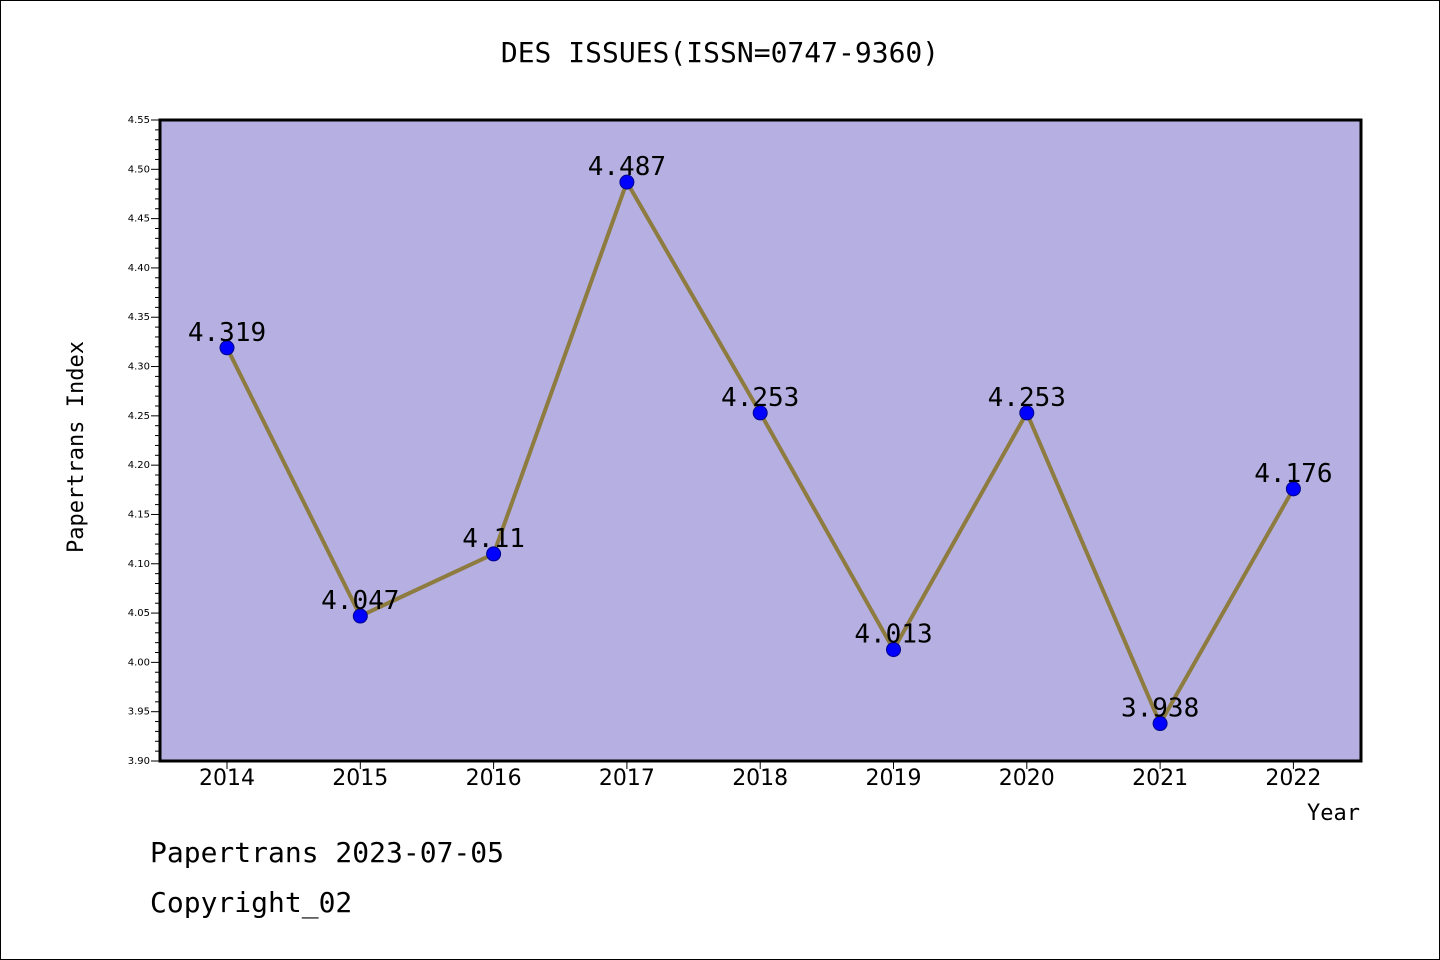 This screenshot has height=960, width=1440. I want to click on y-tick-label: 4.45, so click(139, 219).